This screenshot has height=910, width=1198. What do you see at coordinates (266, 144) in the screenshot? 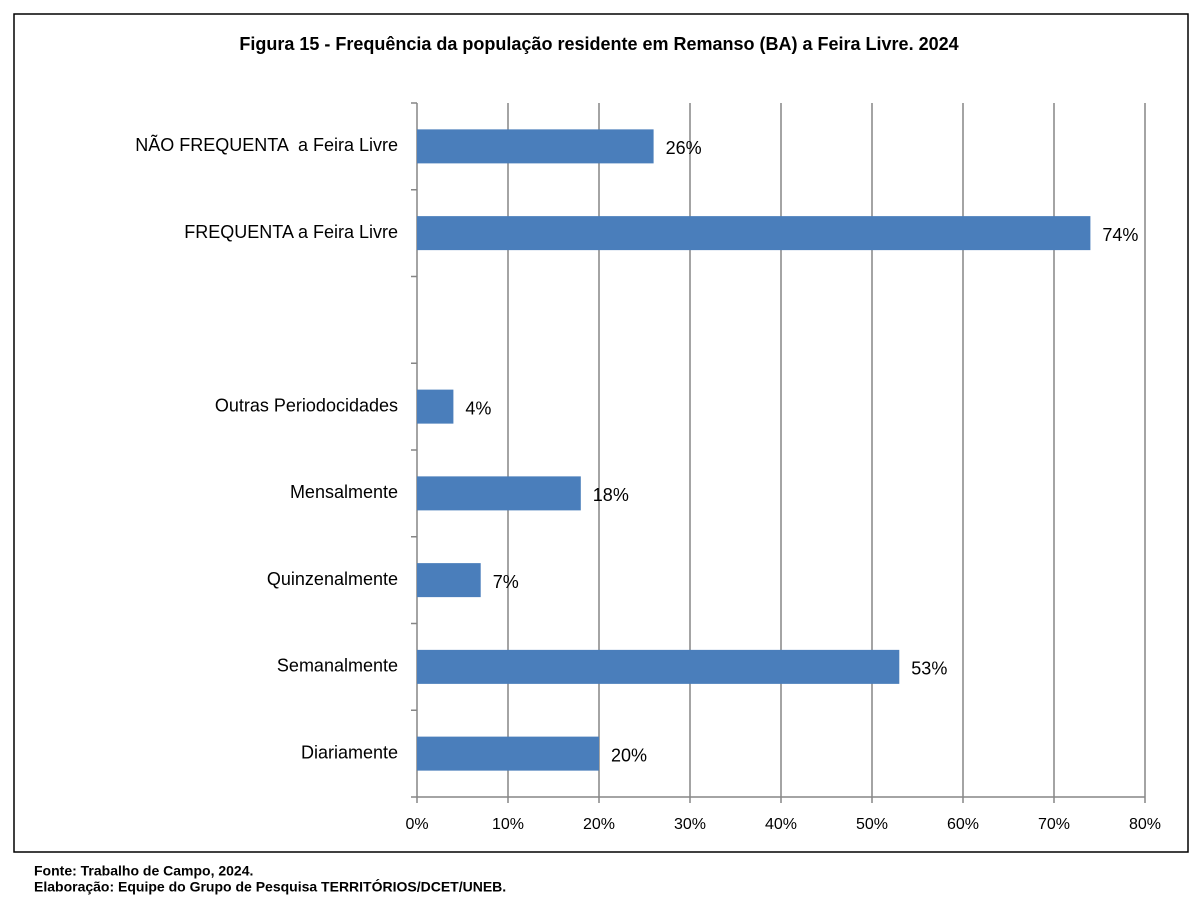
I see `y-tick-label: NÃO FREQUENTA a Feira Livre` at bounding box center [266, 144].